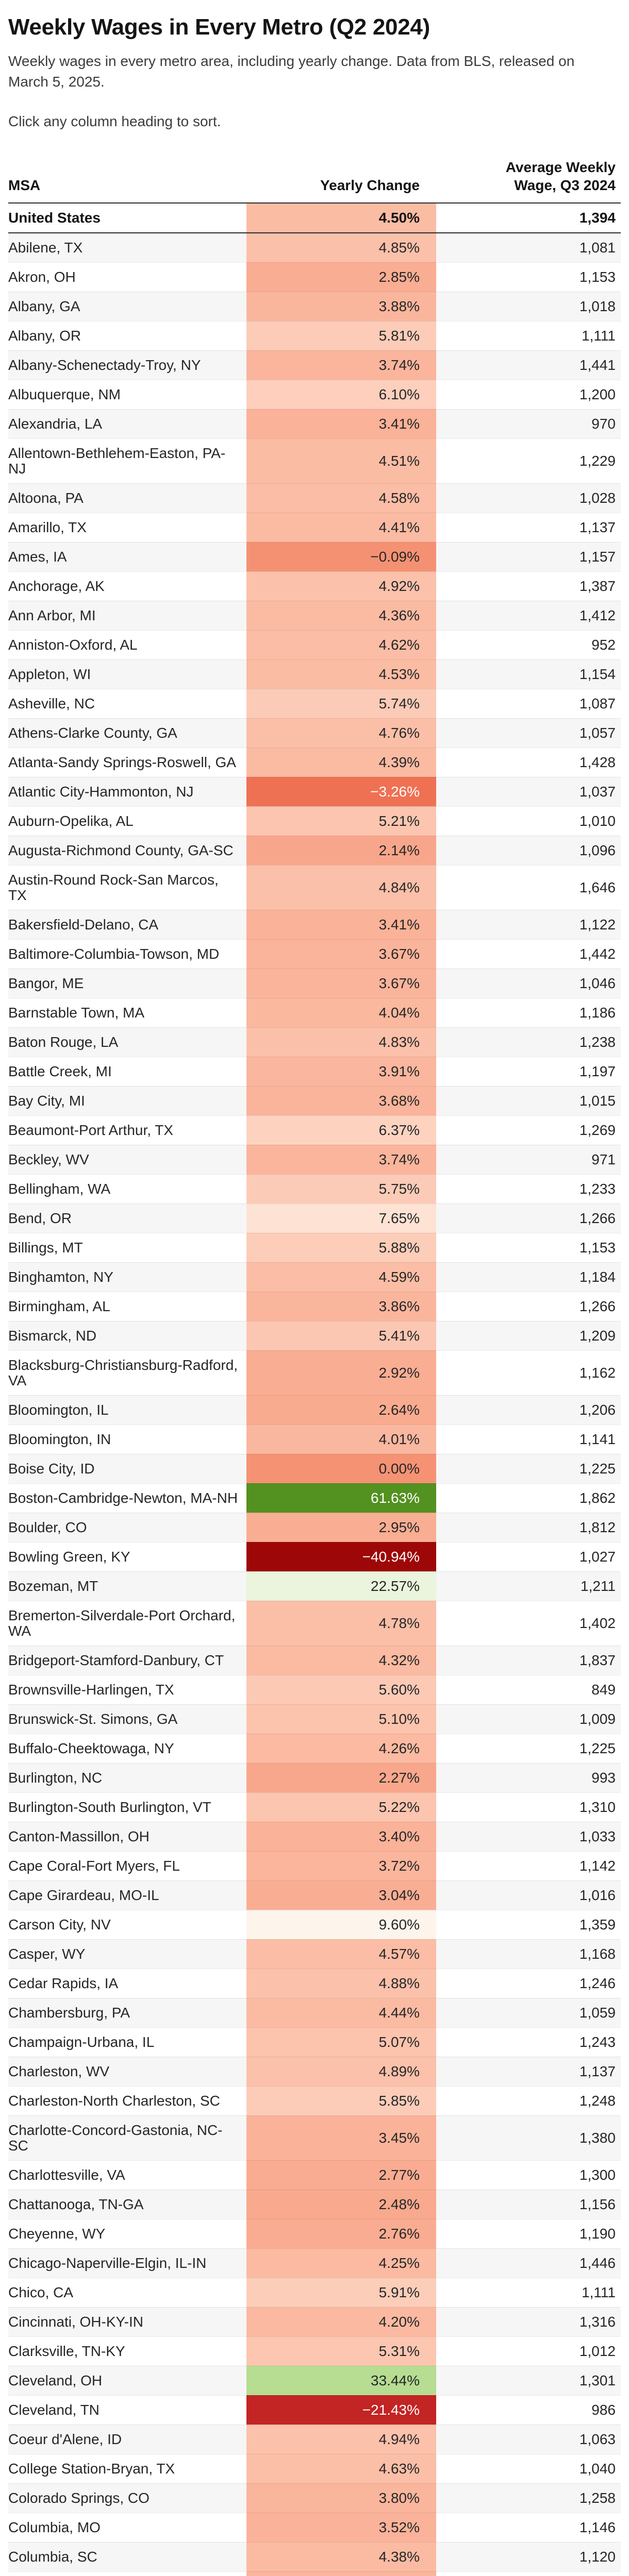  What do you see at coordinates (529, 217) in the screenshot?
I see `wage-cell: 1,394` at bounding box center [529, 217].